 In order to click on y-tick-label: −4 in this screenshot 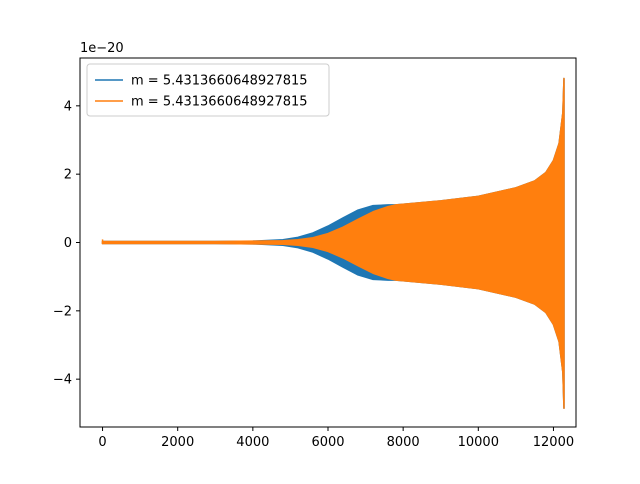, I will do `click(62, 380)`.